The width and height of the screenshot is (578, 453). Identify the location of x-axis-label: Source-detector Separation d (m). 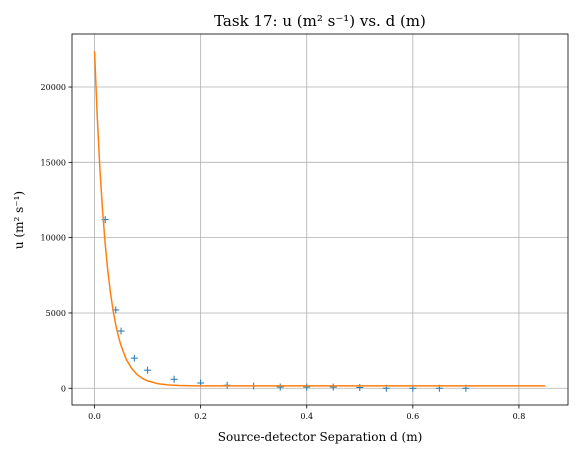
(320, 437).